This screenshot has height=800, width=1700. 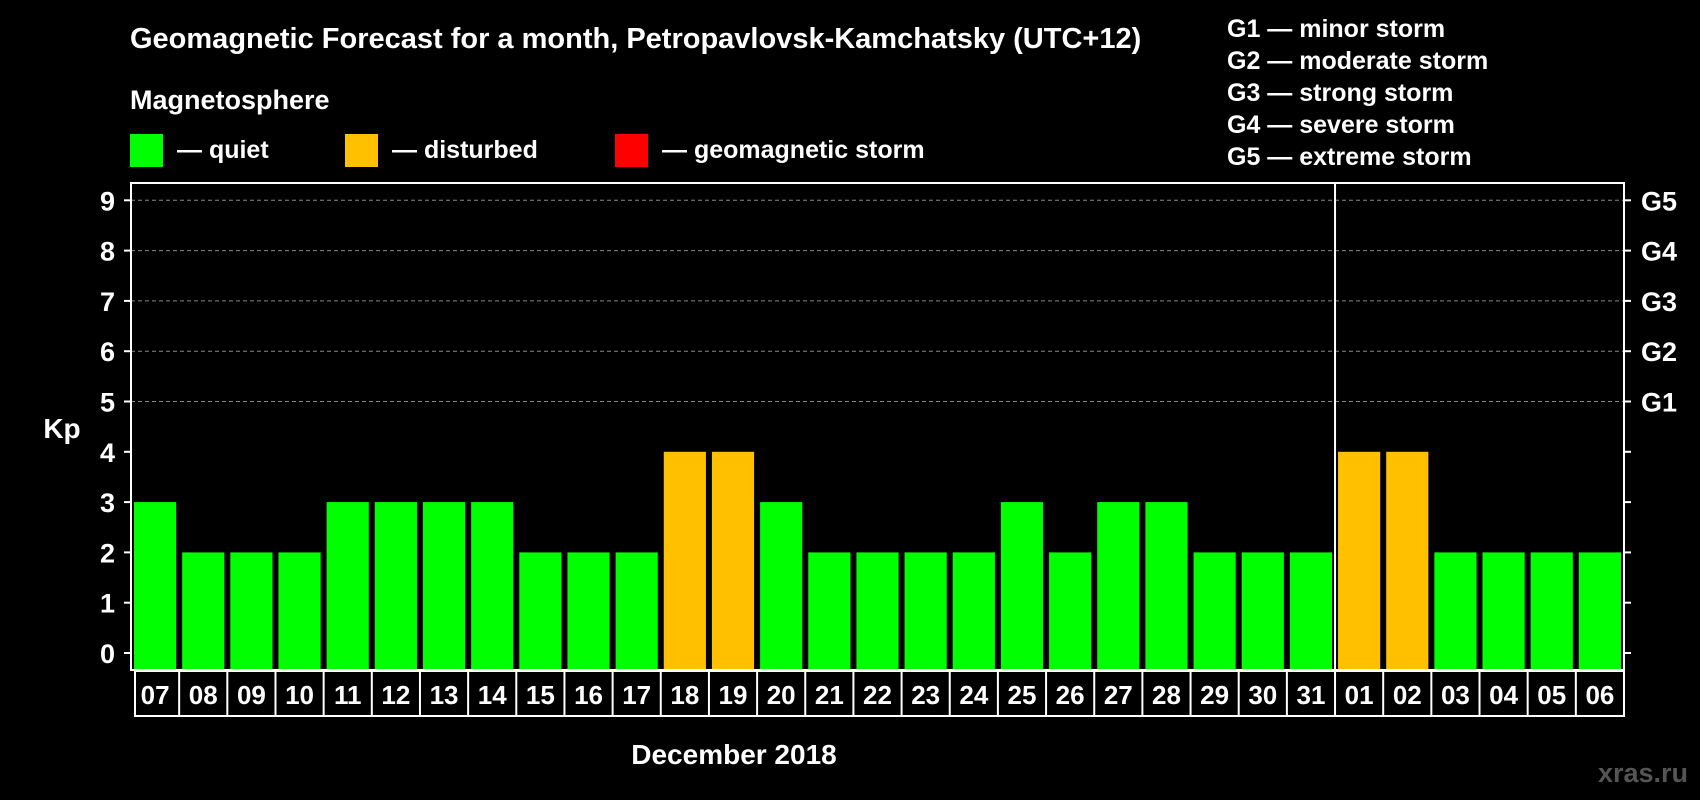 I want to click on day-label: 27, so click(x=1118, y=695).